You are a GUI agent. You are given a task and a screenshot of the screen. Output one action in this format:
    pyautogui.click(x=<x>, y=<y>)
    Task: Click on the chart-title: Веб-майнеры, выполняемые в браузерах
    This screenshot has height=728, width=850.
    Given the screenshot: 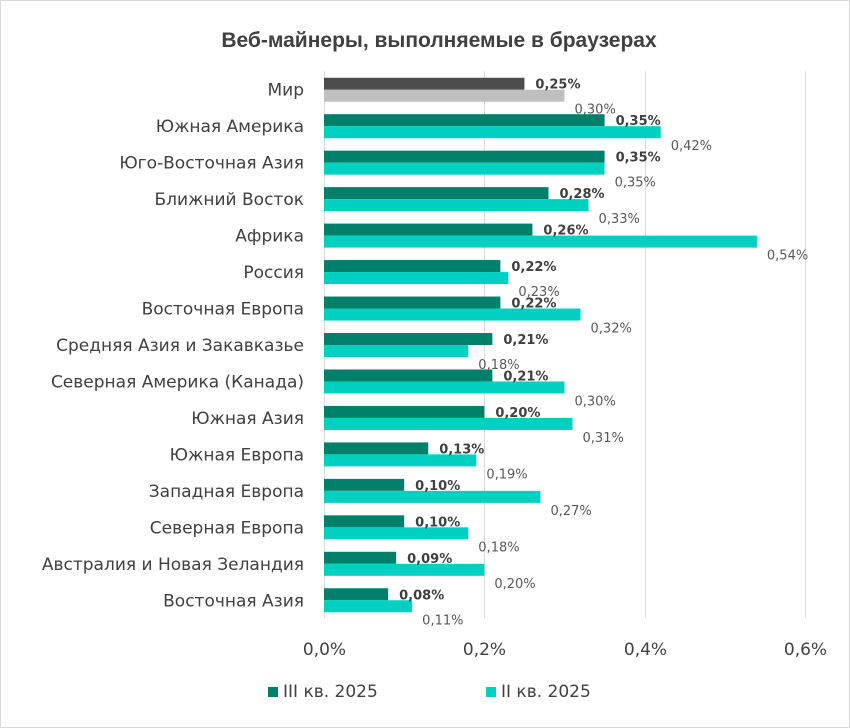 What is the action you would take?
    pyautogui.click(x=439, y=40)
    